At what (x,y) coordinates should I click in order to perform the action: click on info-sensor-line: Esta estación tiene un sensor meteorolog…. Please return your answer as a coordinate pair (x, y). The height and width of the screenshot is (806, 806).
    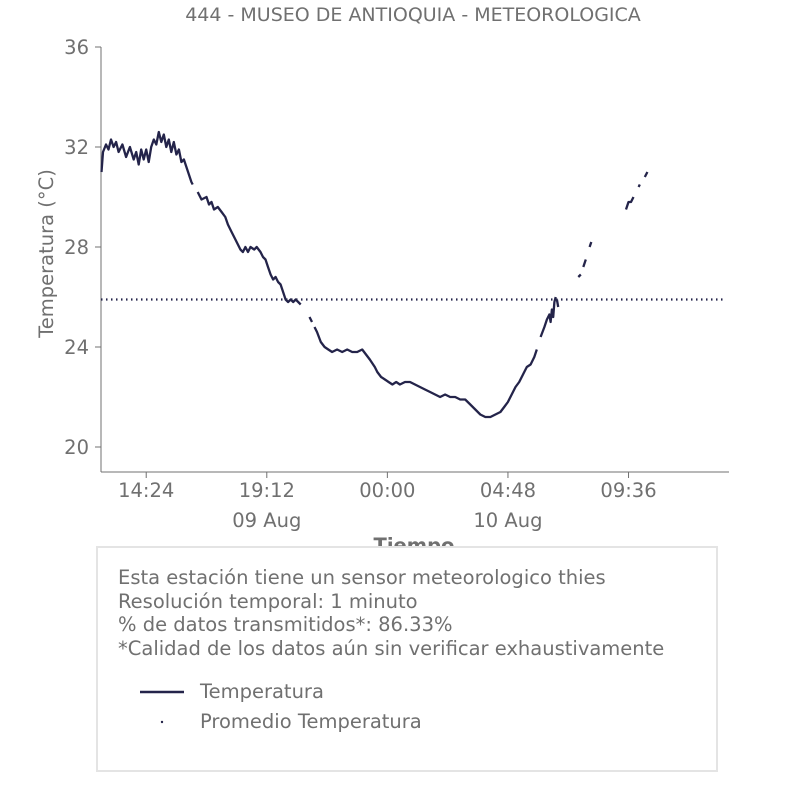
    Looking at the image, I should click on (362, 577).